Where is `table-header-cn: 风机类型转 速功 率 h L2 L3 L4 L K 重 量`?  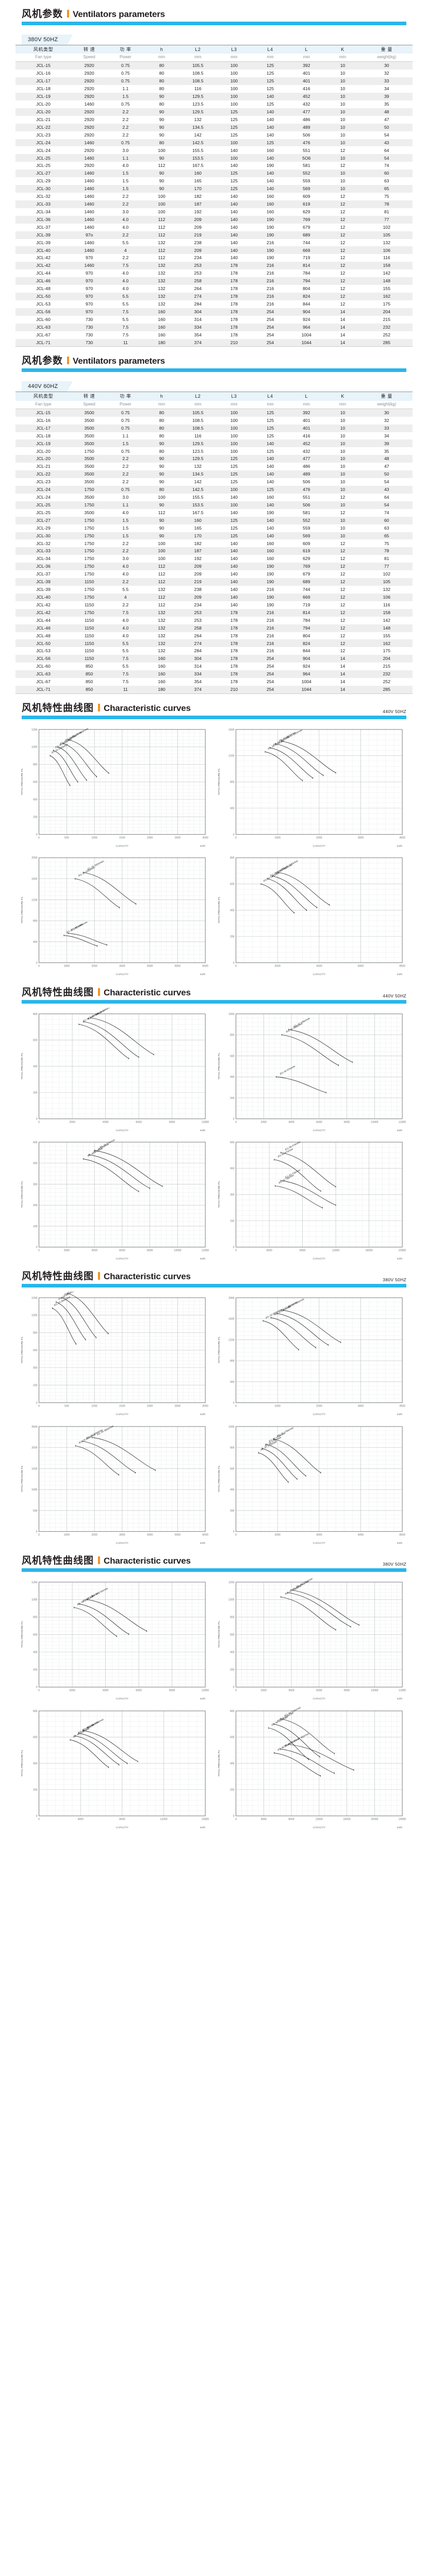 table-header-cn: 风机类型转 速功 率 h L2 L3 L4 L K 重 量 is located at coordinates (214, 49).